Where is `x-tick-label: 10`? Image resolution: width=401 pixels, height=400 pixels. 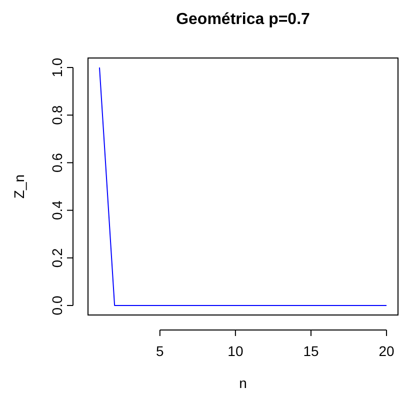 x-tick-label: 10 is located at coordinates (236, 351).